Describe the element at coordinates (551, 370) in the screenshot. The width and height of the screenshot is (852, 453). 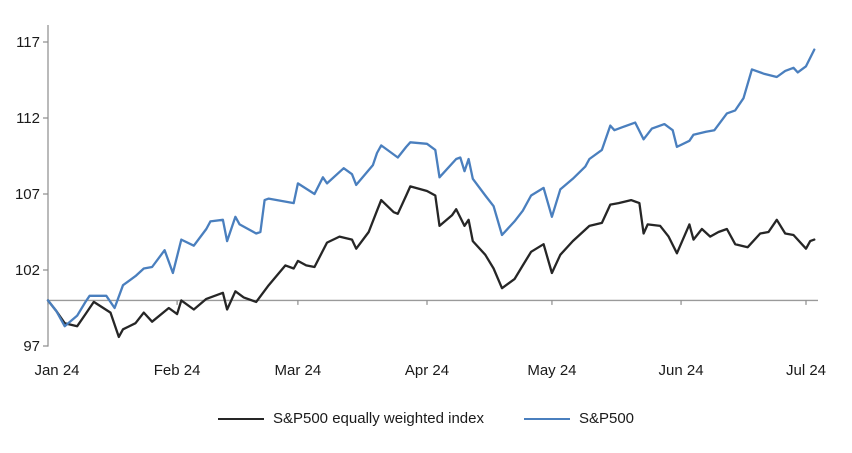
I see `x-tick-label: May 24` at that location.